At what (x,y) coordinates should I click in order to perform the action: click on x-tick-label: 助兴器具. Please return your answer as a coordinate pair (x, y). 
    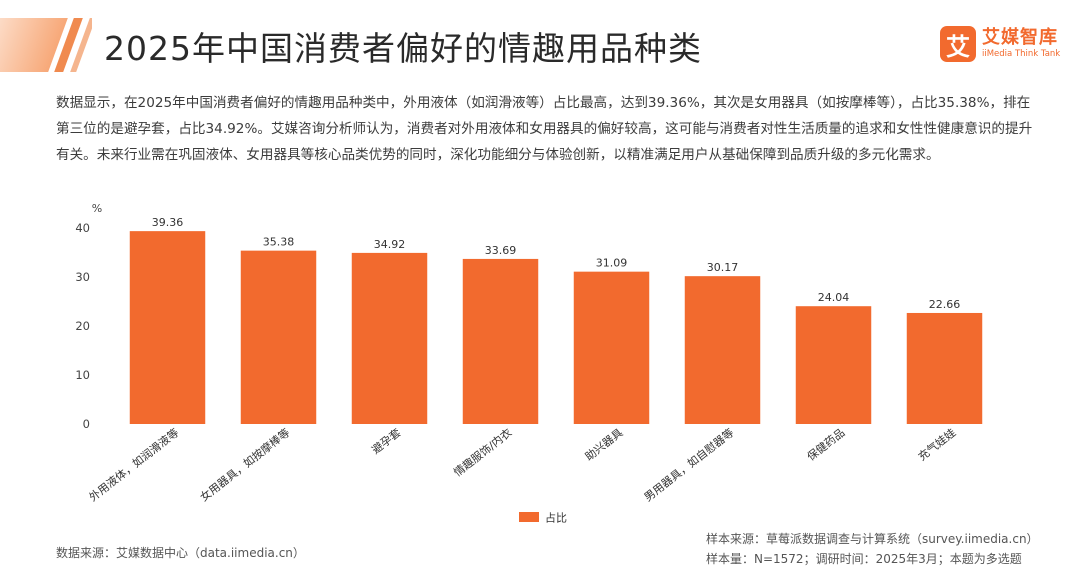
    Looking at the image, I should click on (603, 444).